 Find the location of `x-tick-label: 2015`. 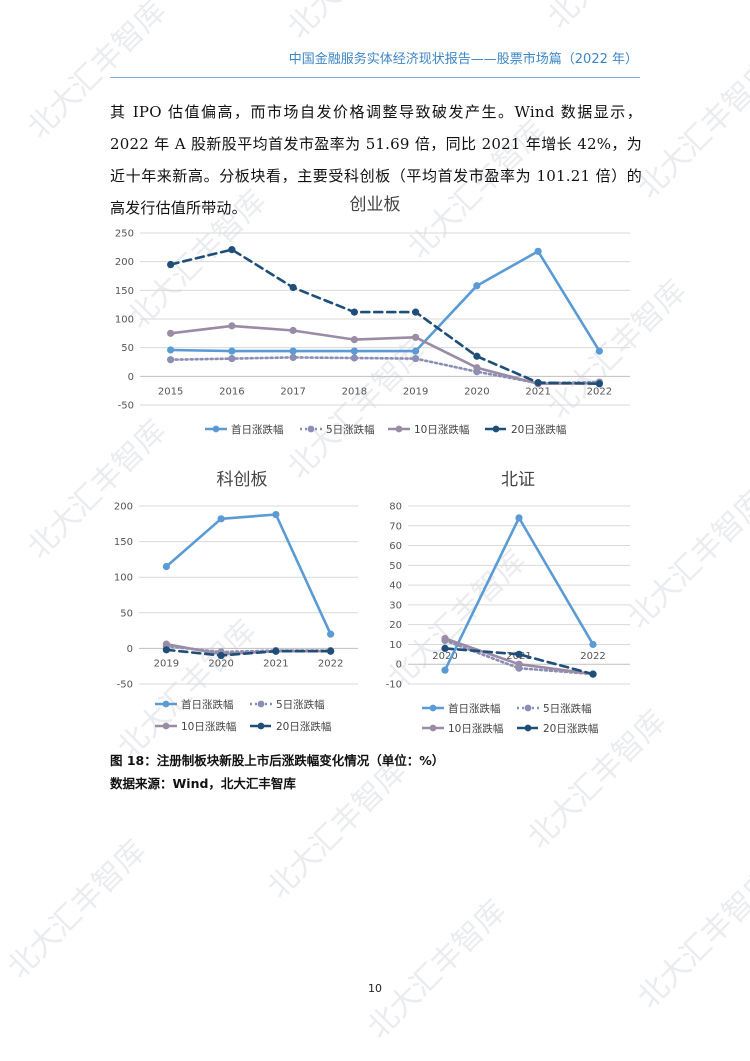

x-tick-label: 2015 is located at coordinates (170, 391).